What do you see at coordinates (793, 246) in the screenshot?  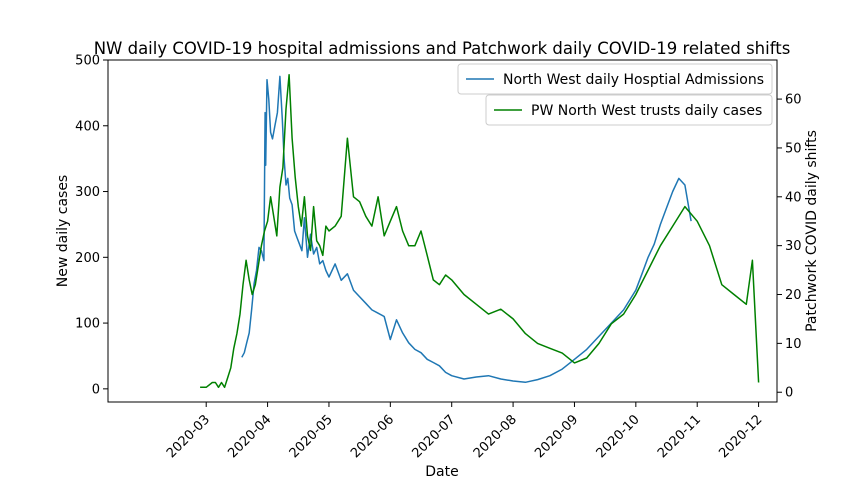 I see `y-right-tick-label: 30` at bounding box center [793, 246].